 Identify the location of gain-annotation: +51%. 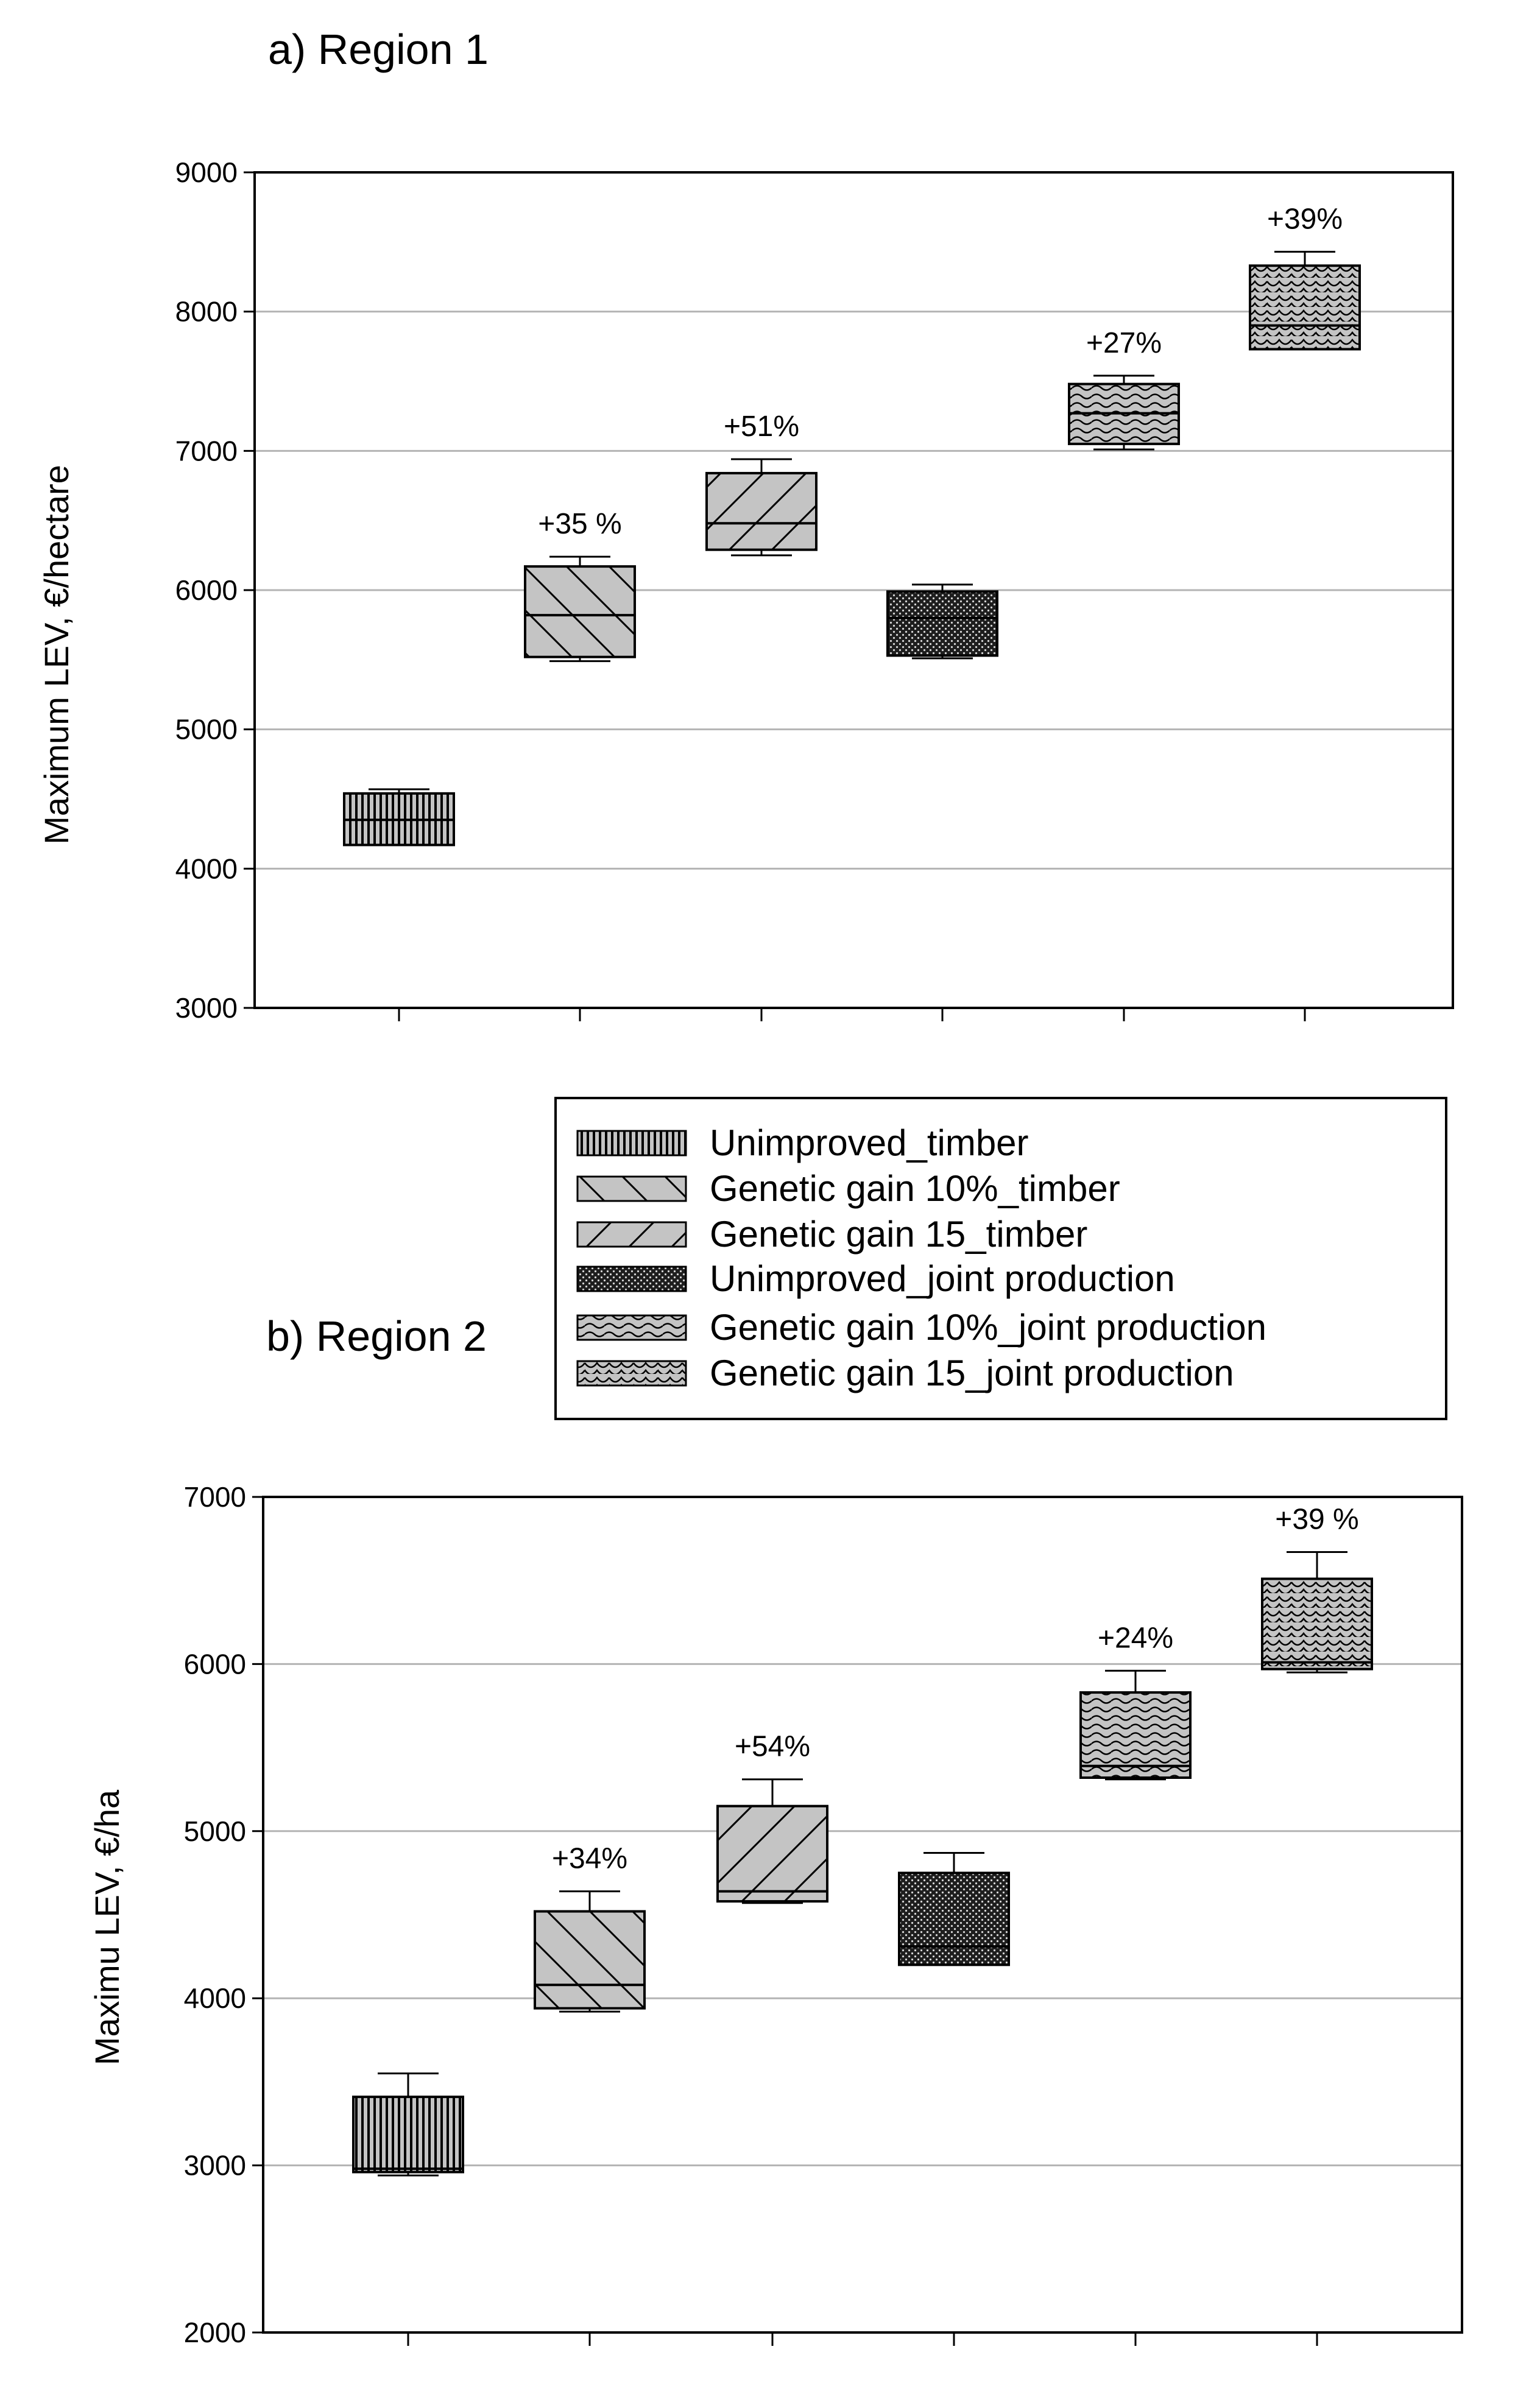
(761, 426).